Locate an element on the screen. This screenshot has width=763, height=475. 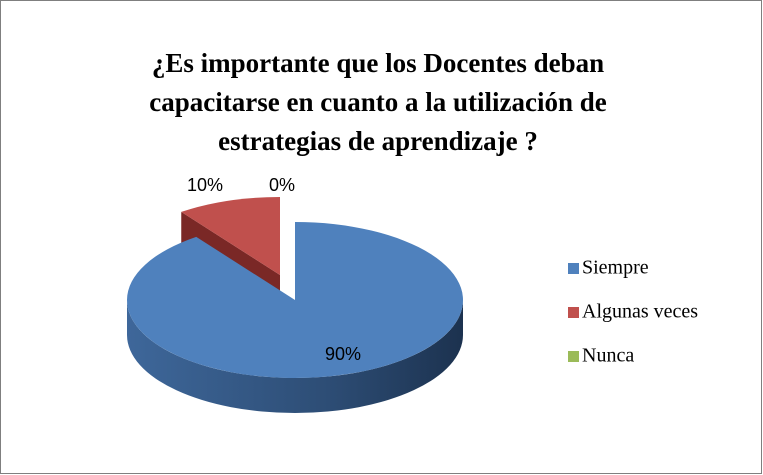
data-label: 10% is located at coordinates (205, 185).